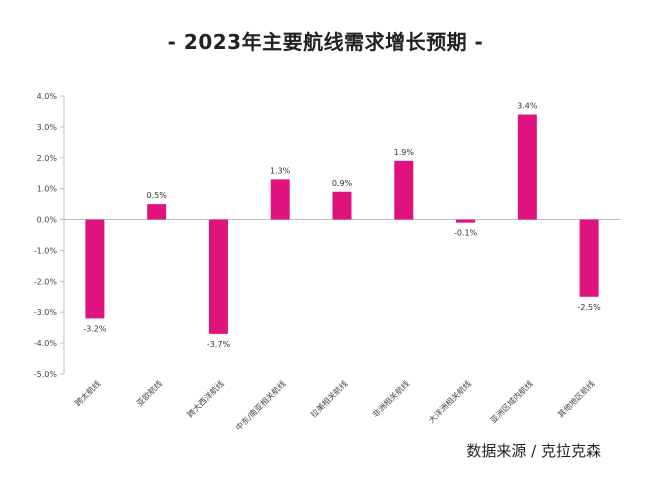 The width and height of the screenshot is (651, 482). What do you see at coordinates (260, 405) in the screenshot?
I see `category-label: 中东/南亚相关航线` at bounding box center [260, 405].